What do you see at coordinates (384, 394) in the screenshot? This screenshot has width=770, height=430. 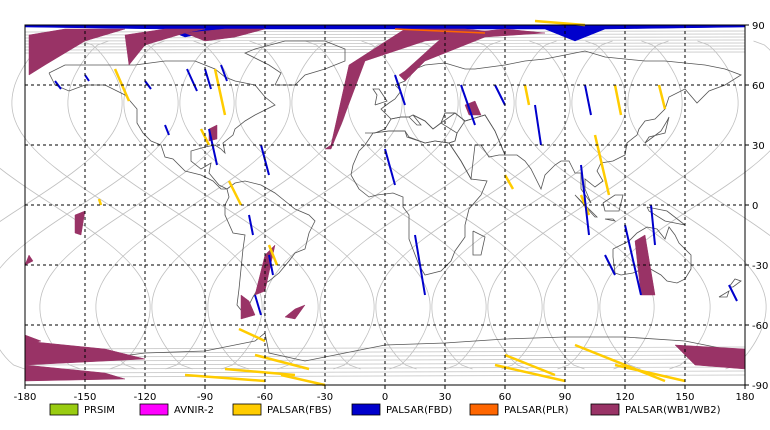 I see `x-axis-ticks: -180 -150 -120 -90 -60 -30 0 30 60 90 120 150 180` at bounding box center [384, 394].